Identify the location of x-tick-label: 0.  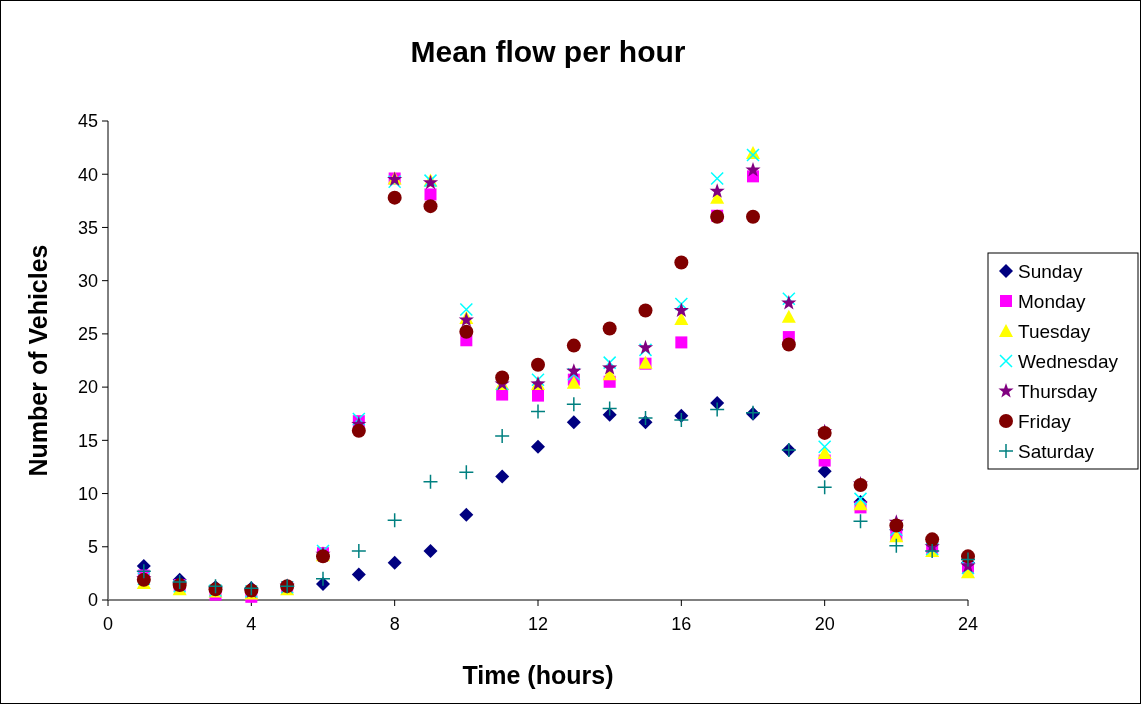
(108, 624).